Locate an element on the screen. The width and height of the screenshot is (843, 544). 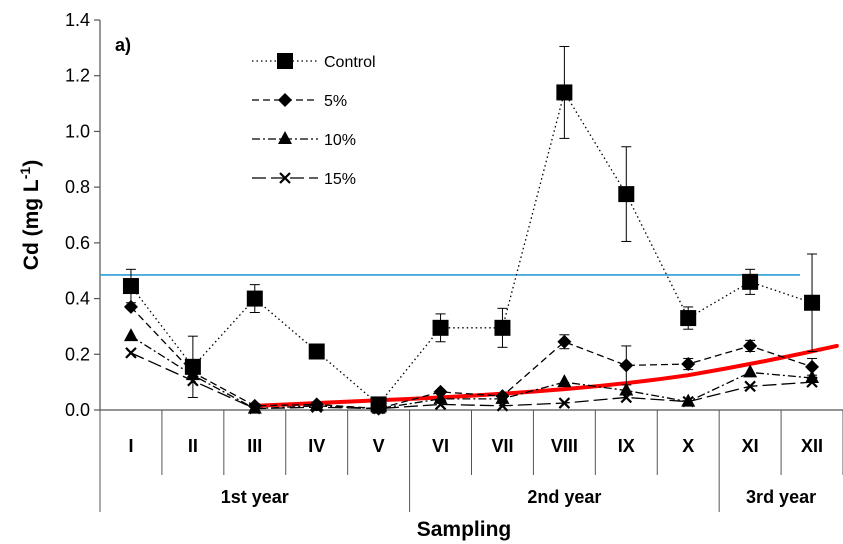
y-axis-title-main: Cd (mg L is located at coordinates (31, 224).